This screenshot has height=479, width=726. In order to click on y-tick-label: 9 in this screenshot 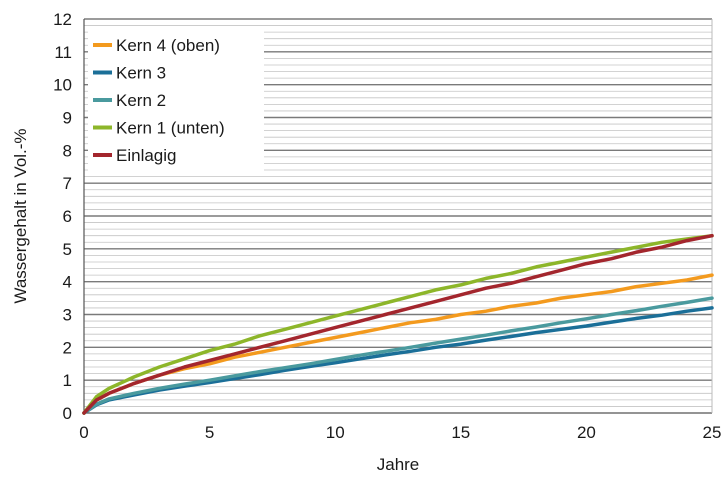, I will do `click(67, 118)`.